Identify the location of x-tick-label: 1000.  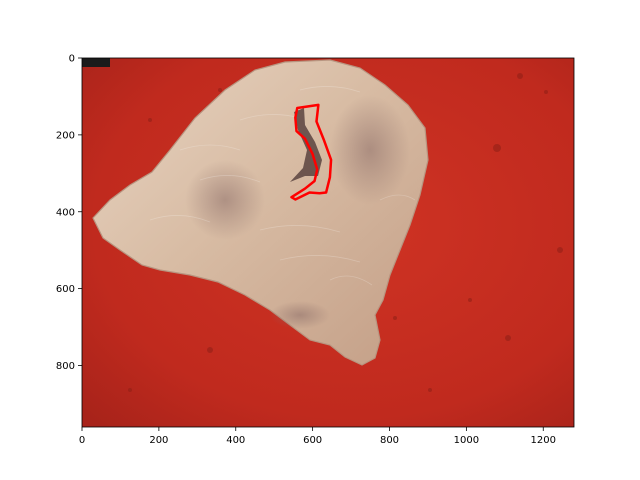
(466, 440).